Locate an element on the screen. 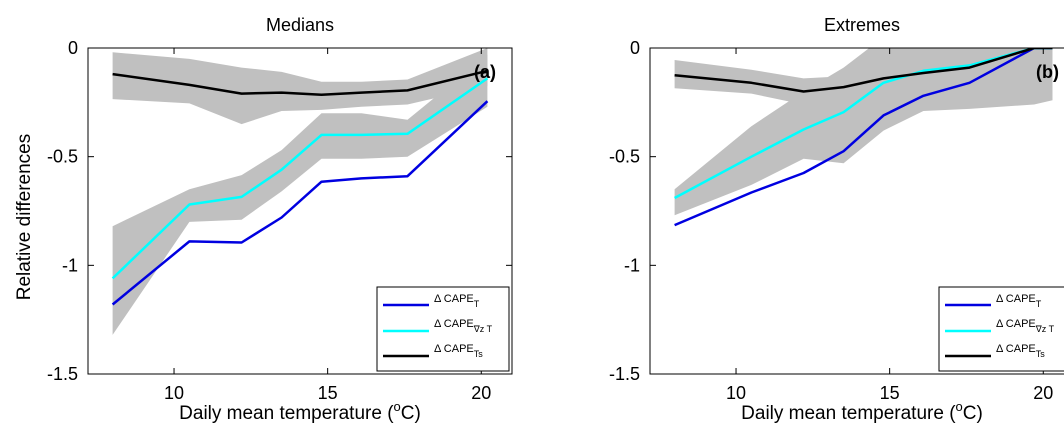  series-line-t is located at coordinates (863, 137).